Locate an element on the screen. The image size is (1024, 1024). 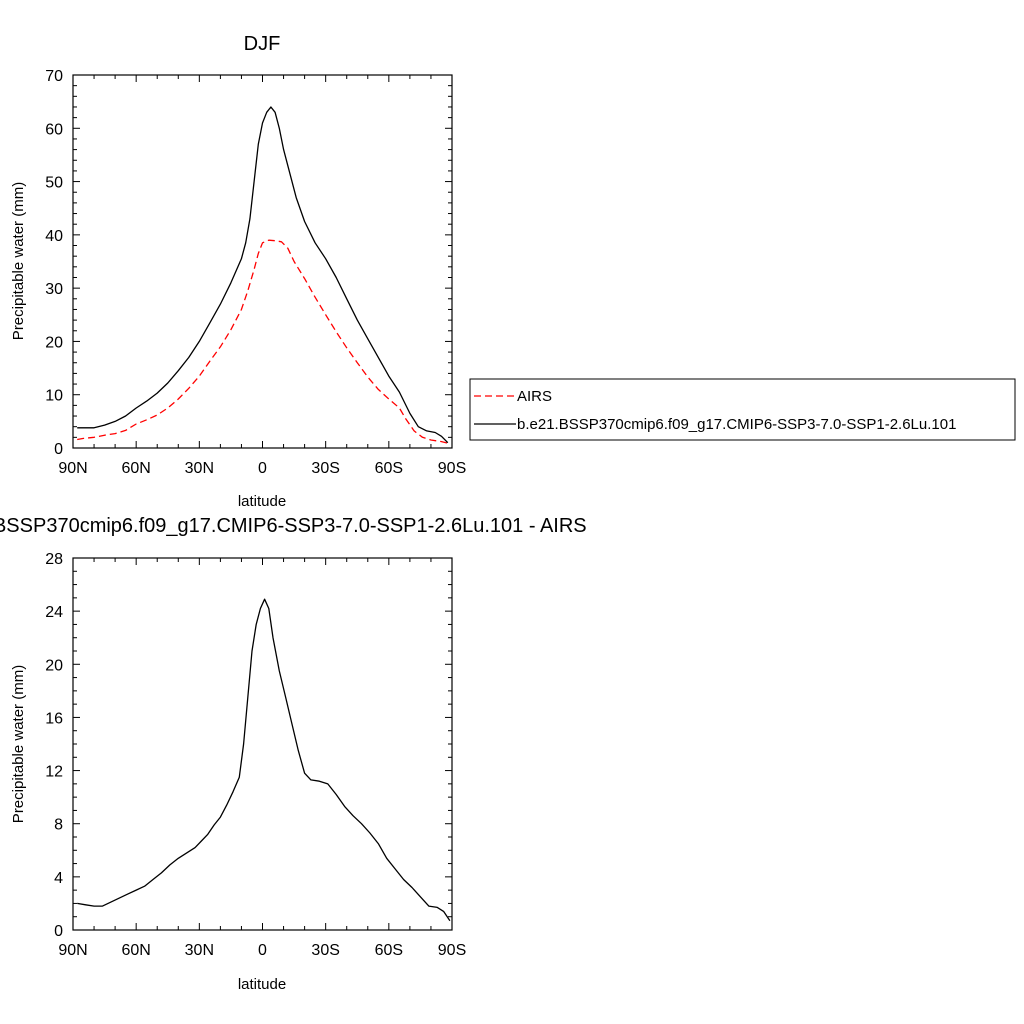
y-tick-label: 16 is located at coordinates (54, 718).